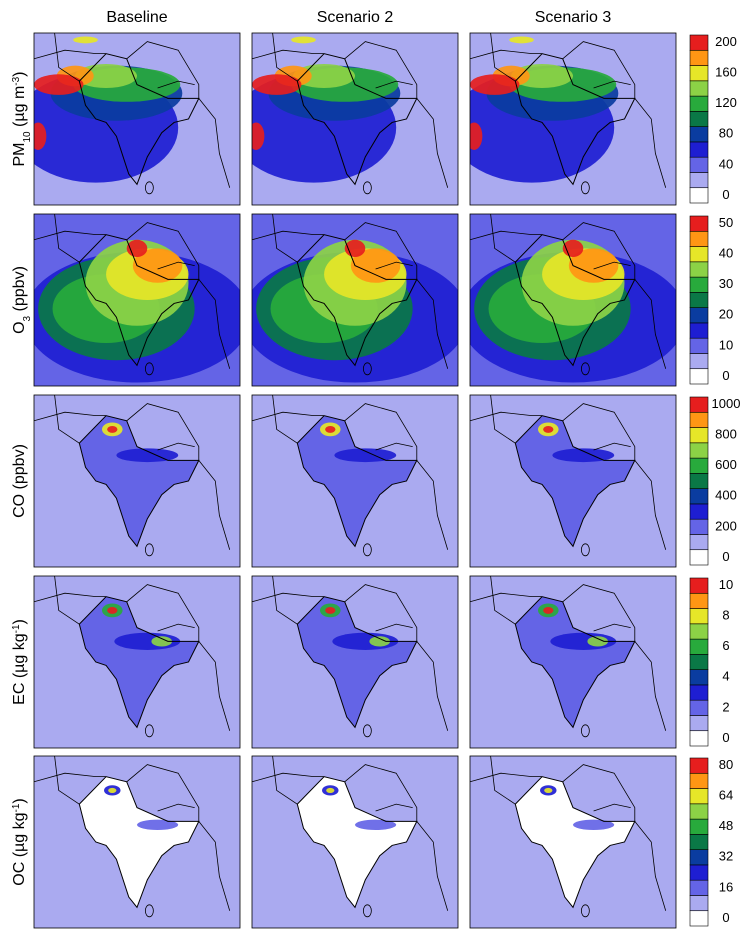  I want to click on label-text: (ppbv), so click(19, 291).